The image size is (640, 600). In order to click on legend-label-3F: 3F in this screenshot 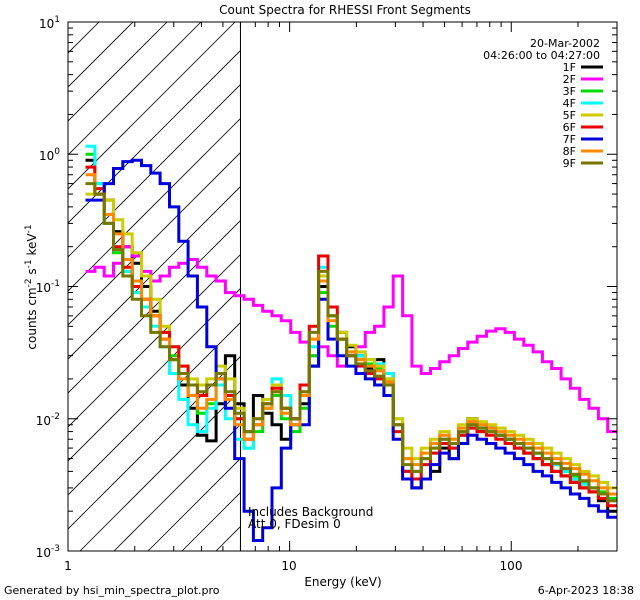, I will do `click(569, 91)`.